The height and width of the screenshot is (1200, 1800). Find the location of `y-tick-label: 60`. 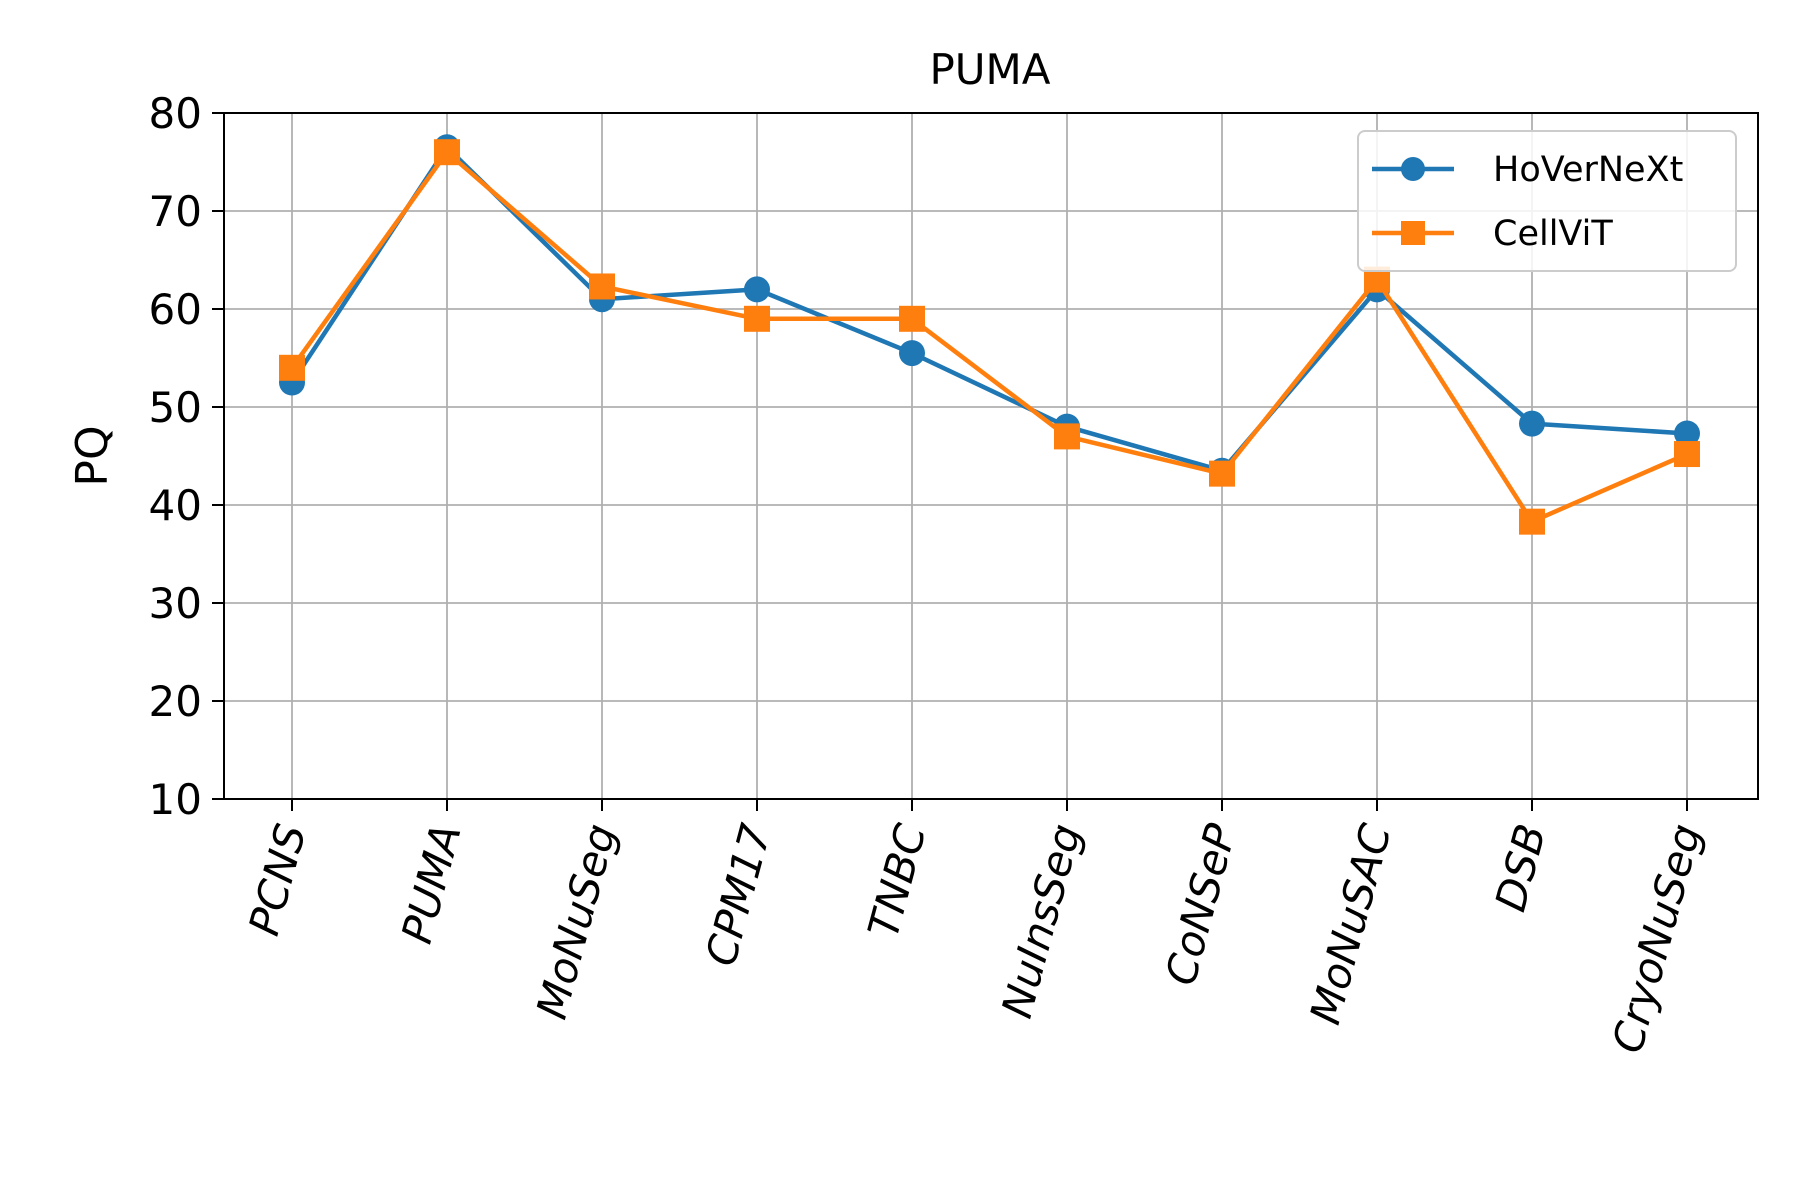

y-tick-label: 60 is located at coordinates (175, 309).